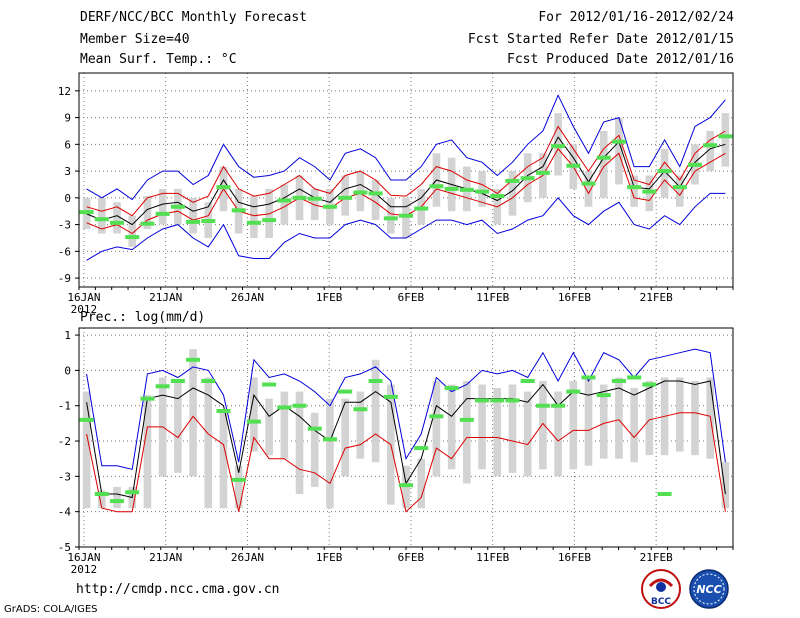 This screenshot has width=800, height=618. Describe the element at coordinates (620, 59) in the screenshot. I see `produced-date: Fcst Produced Date 2012/01/16` at that location.